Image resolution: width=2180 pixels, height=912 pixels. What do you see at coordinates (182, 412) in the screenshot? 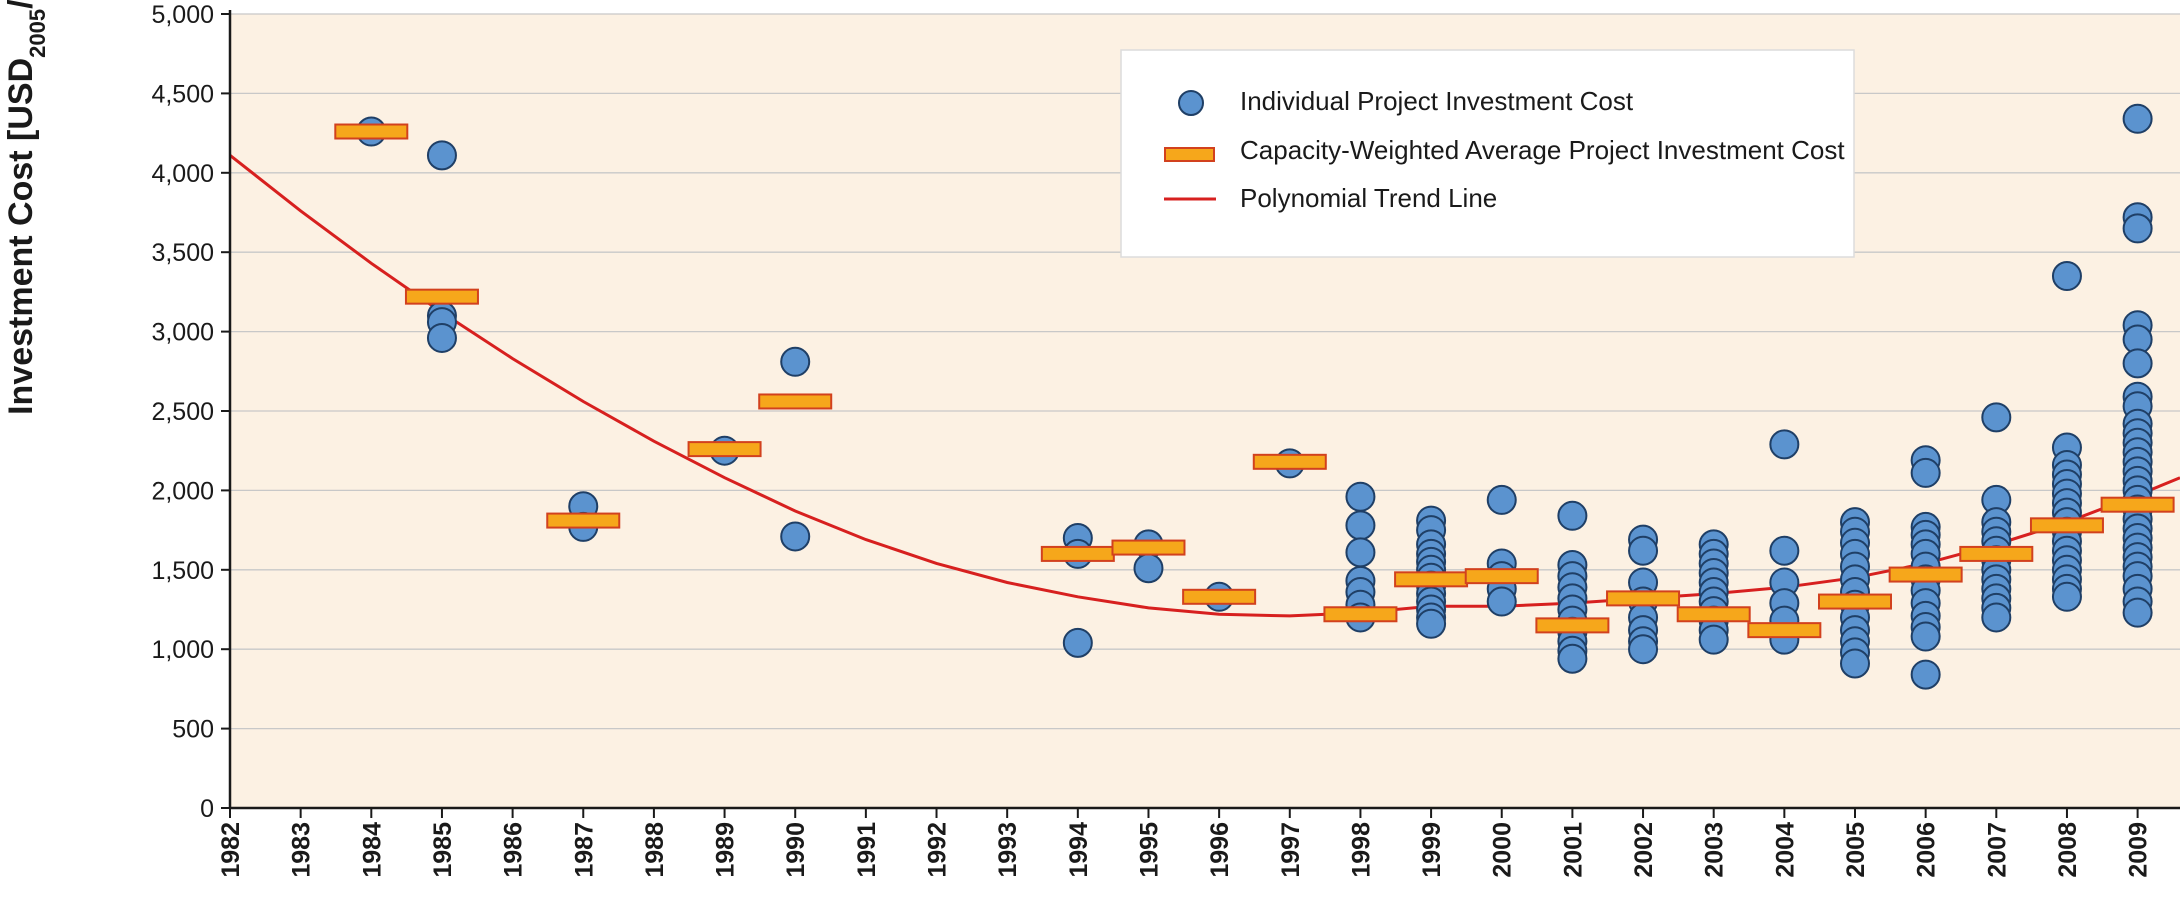
I see `y-tick-label: 2,500` at bounding box center [182, 412].